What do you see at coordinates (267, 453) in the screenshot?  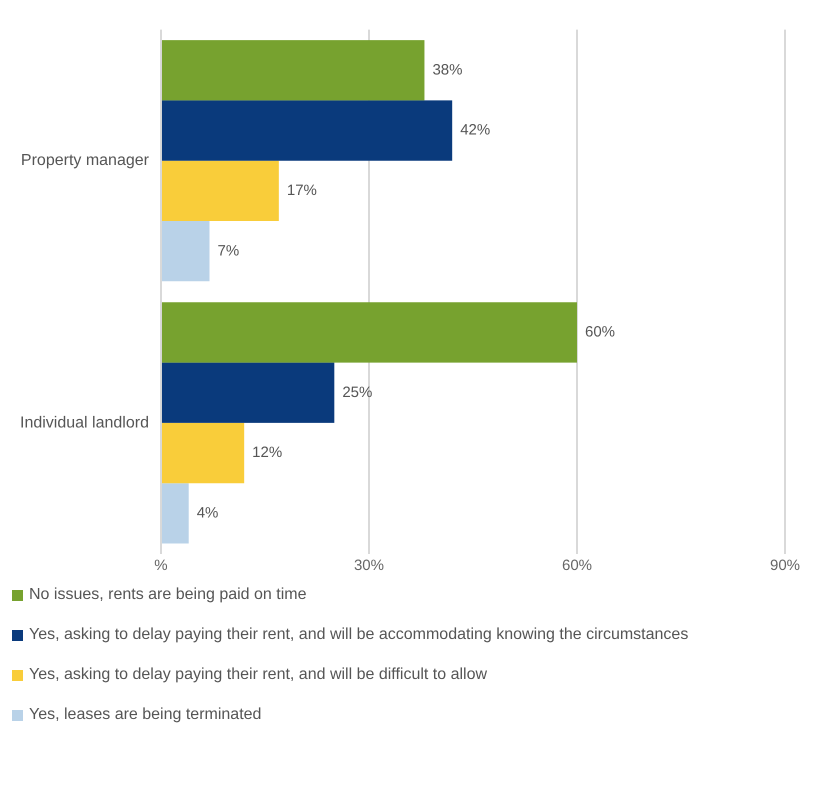 I see `data-label: 12%` at bounding box center [267, 453].